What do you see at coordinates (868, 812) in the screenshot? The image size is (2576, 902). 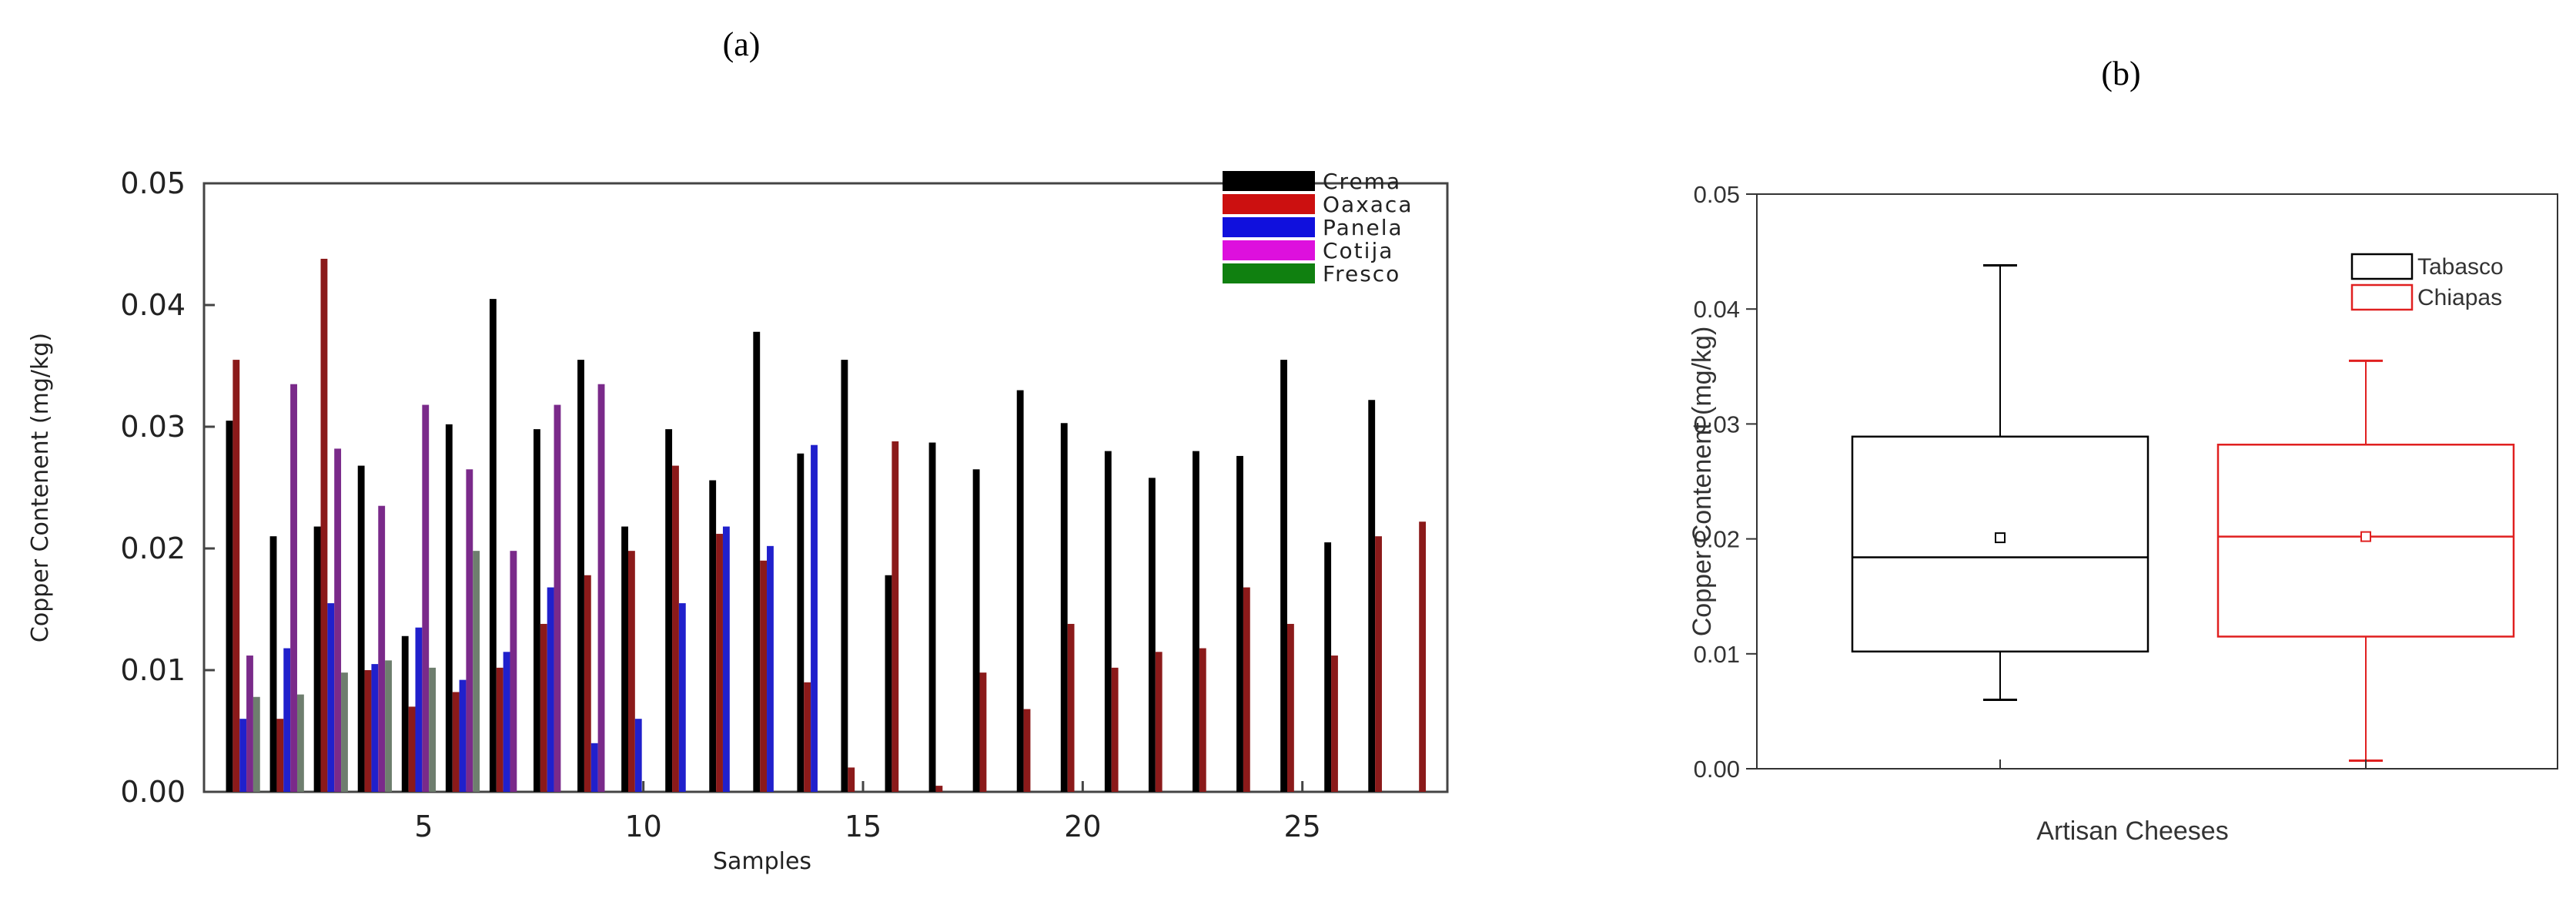 I see `x-axis-a: 5 10 15 20 25` at bounding box center [868, 812].